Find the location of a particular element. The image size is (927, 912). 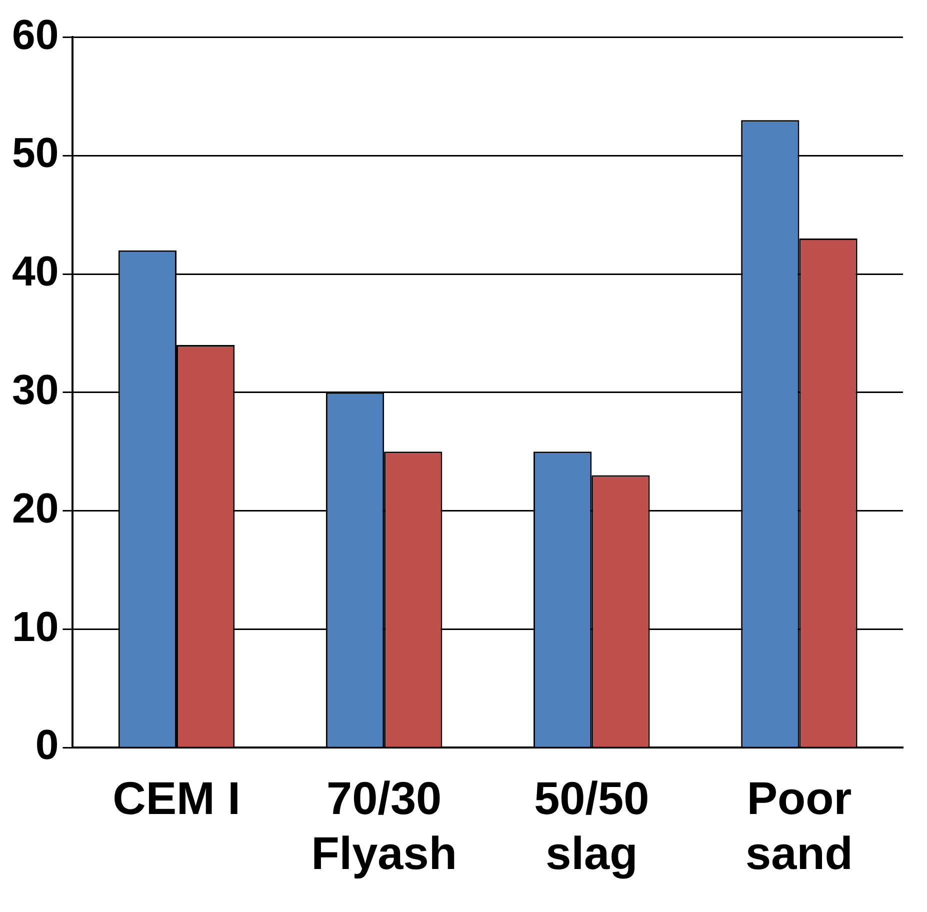

y-tick-label: 40 is located at coordinates (35, 271).